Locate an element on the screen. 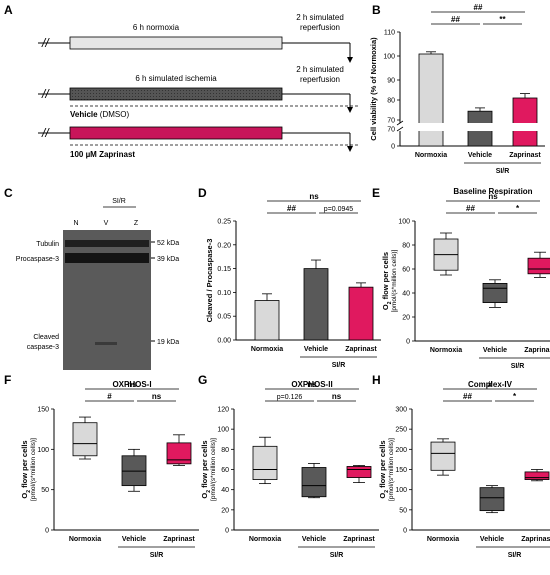  panel-h-letter: H is located at coordinates (376, 380).